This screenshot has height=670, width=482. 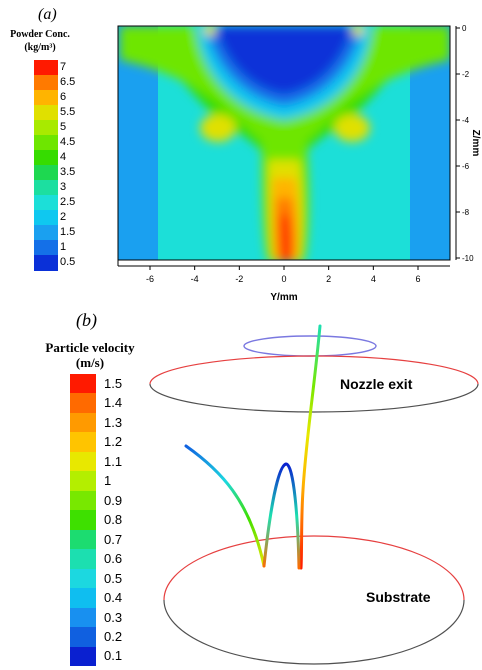 I want to click on powder-legend-level-label: 4.5, so click(x=68, y=141).